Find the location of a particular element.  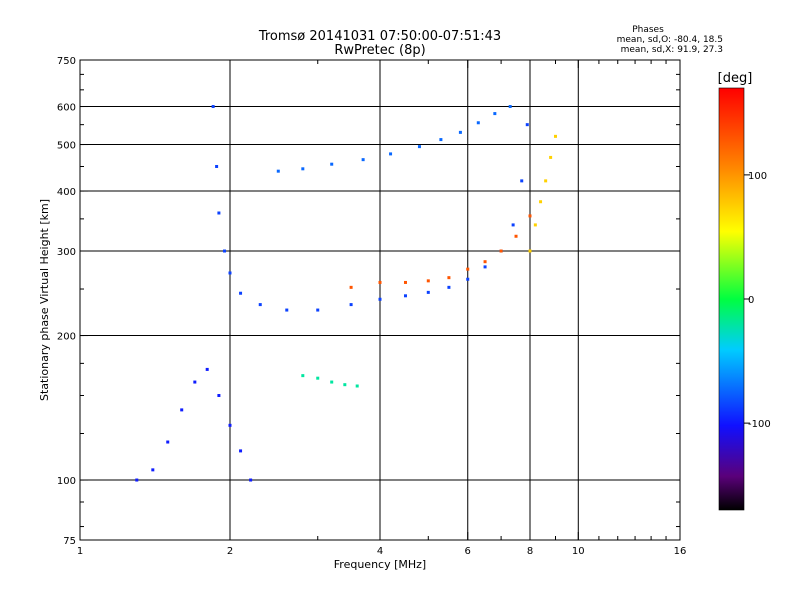

y-tick-label: 100 is located at coordinates (66, 481).